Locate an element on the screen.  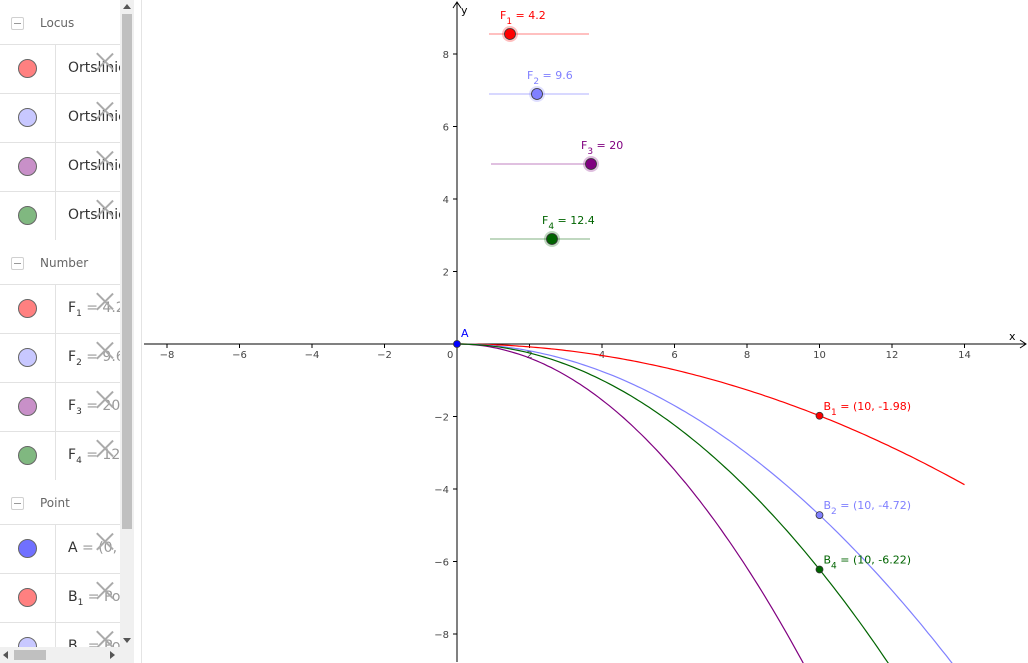
x-tick-label: −6 is located at coordinates (239, 355).